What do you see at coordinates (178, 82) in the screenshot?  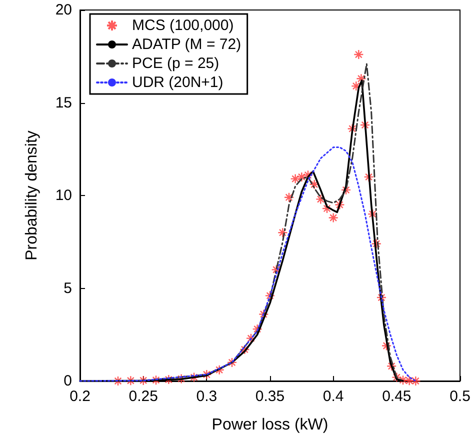 I see `legend-label: UDR (20N+1)` at bounding box center [178, 82].